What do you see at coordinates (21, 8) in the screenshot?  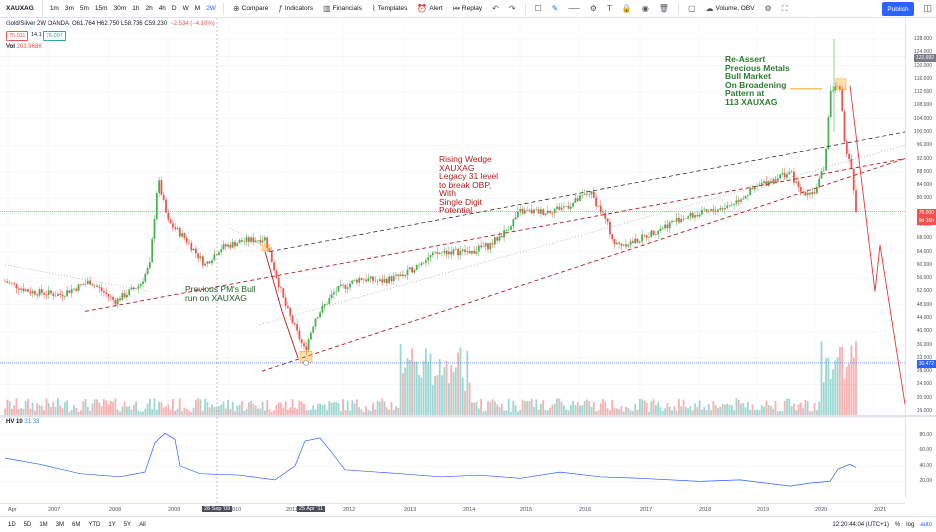 I see `symbol-search: XAUXAG` at bounding box center [21, 8].